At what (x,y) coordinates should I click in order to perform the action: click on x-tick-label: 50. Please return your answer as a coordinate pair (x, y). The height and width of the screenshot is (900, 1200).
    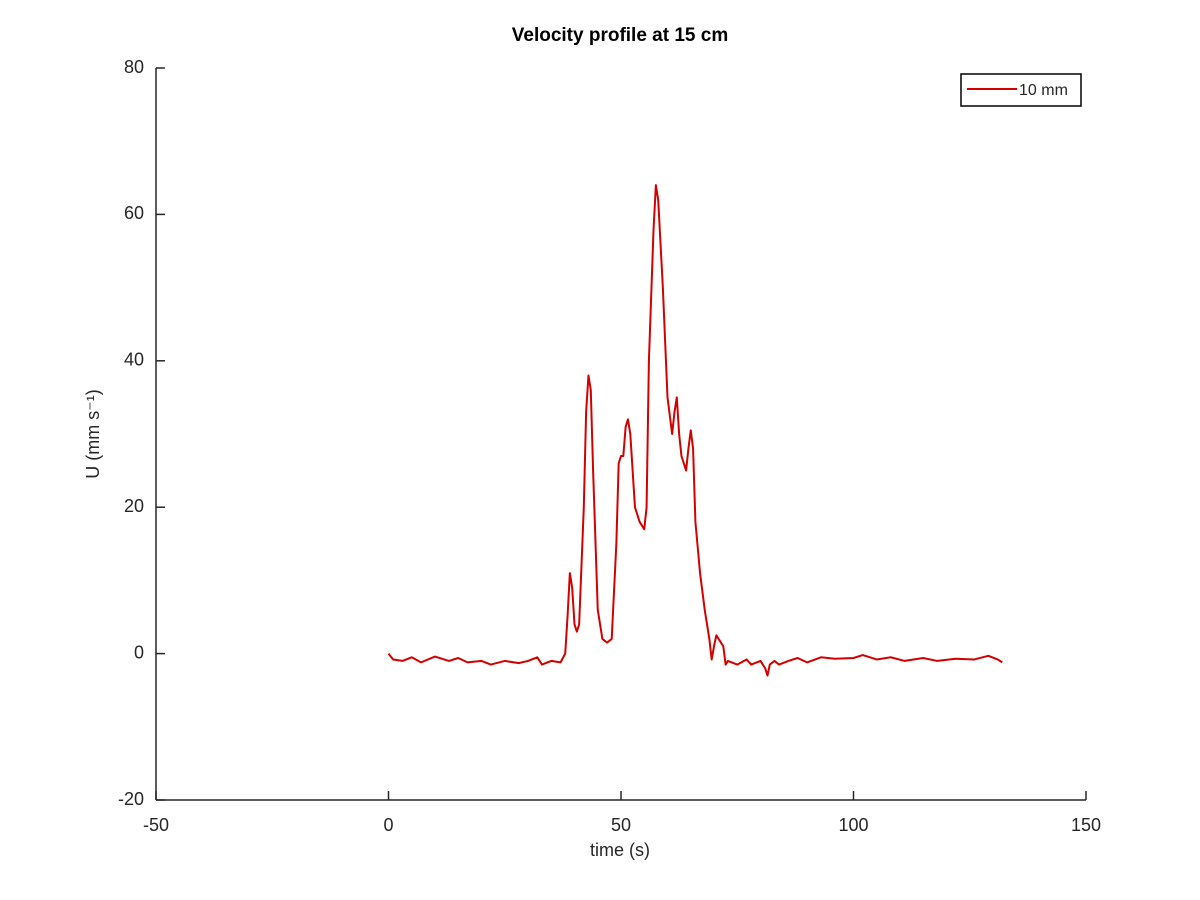
    Looking at the image, I should click on (621, 825).